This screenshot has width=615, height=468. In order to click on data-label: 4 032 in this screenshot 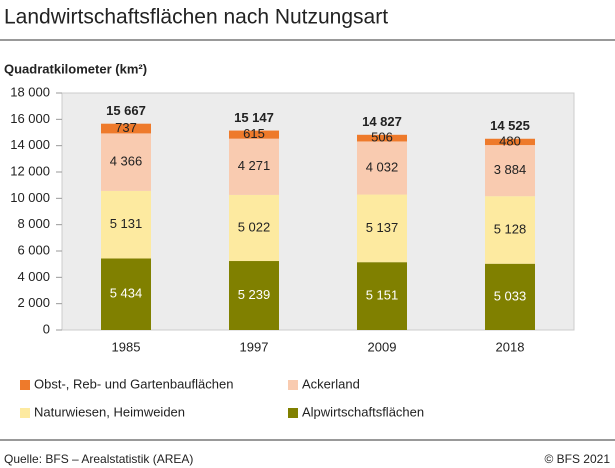, I will do `click(382, 166)`.